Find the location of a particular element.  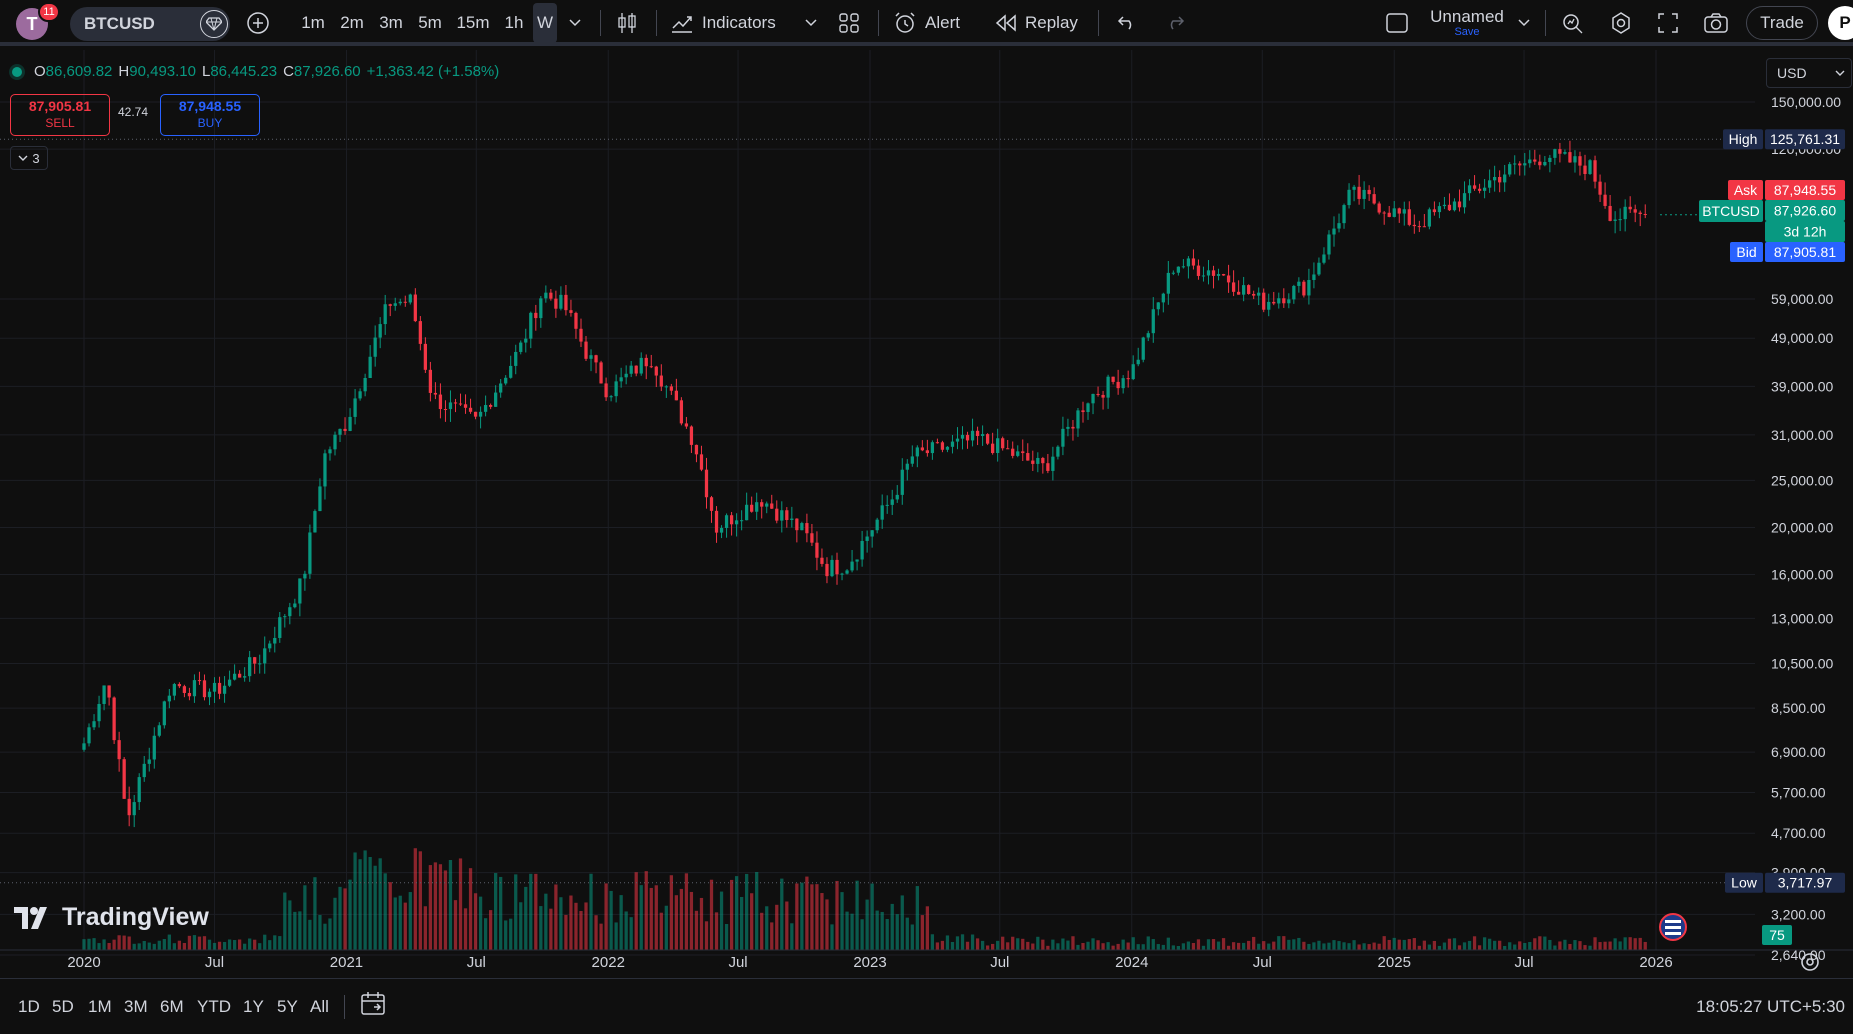

redo-icon is located at coordinates (1175, 23).